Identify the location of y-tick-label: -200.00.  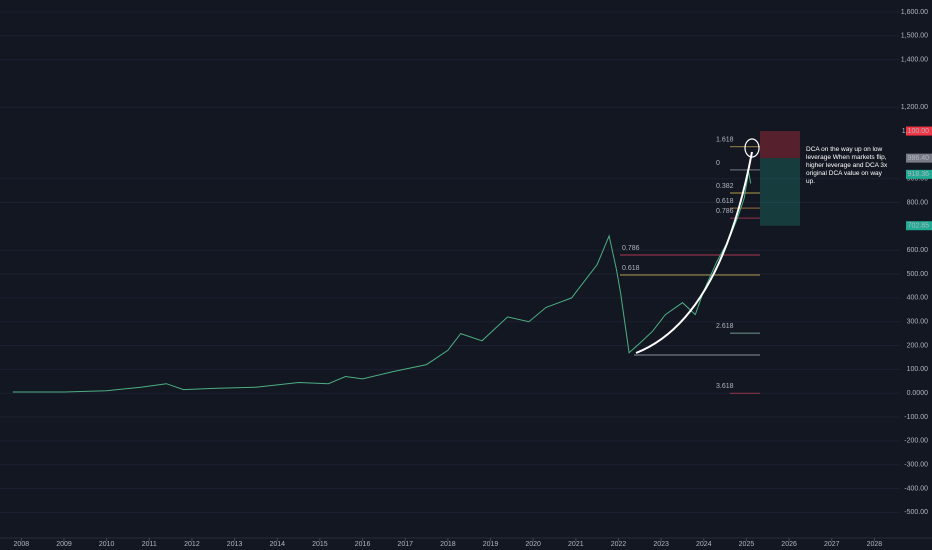
(916, 441).